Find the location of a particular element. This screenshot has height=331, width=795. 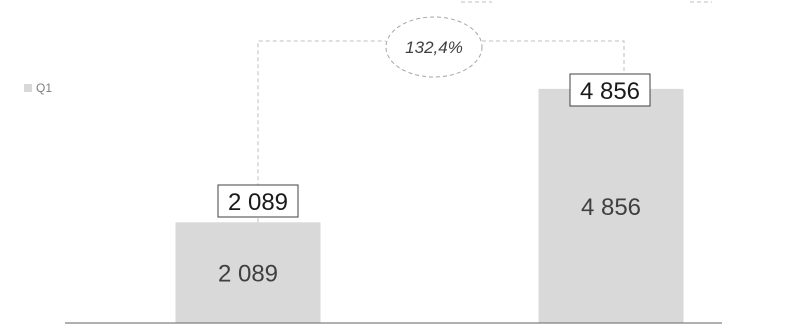

bar-value-label-2: 4 856 is located at coordinates (611, 207).